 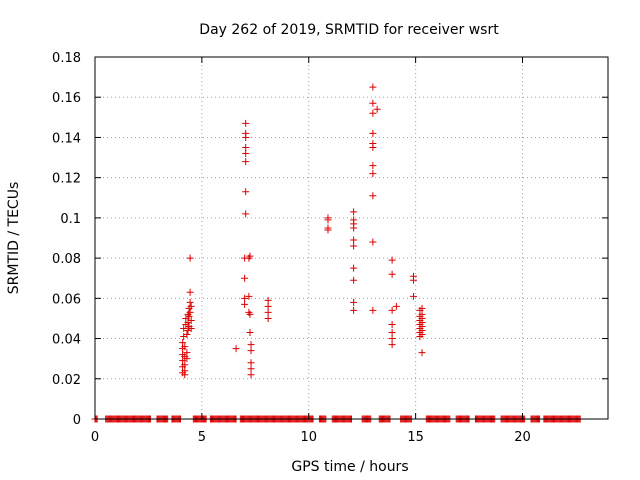 I want to click on x-tick-label: 5, so click(x=202, y=437).